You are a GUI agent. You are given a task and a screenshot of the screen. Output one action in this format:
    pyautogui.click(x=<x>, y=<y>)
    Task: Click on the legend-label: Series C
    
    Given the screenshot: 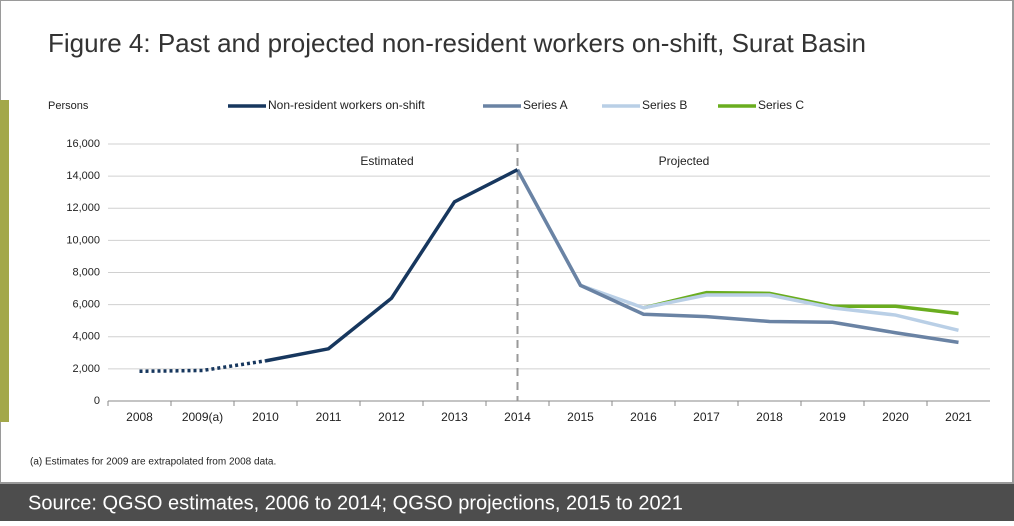 What is the action you would take?
    pyautogui.click(x=781, y=105)
    